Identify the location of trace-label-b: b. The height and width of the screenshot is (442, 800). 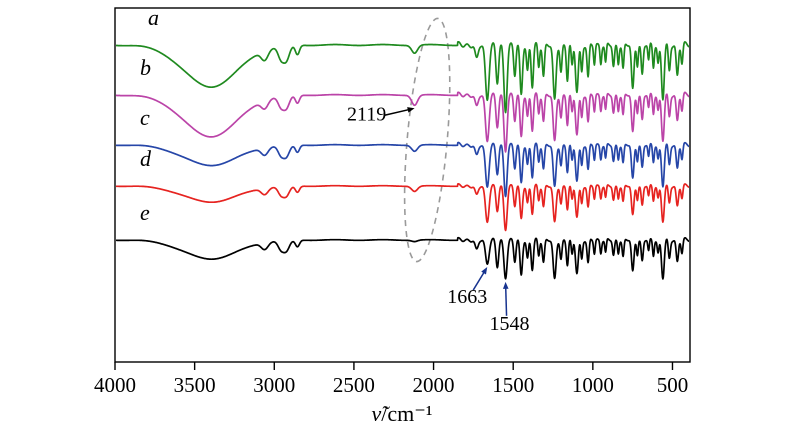
(145, 67).